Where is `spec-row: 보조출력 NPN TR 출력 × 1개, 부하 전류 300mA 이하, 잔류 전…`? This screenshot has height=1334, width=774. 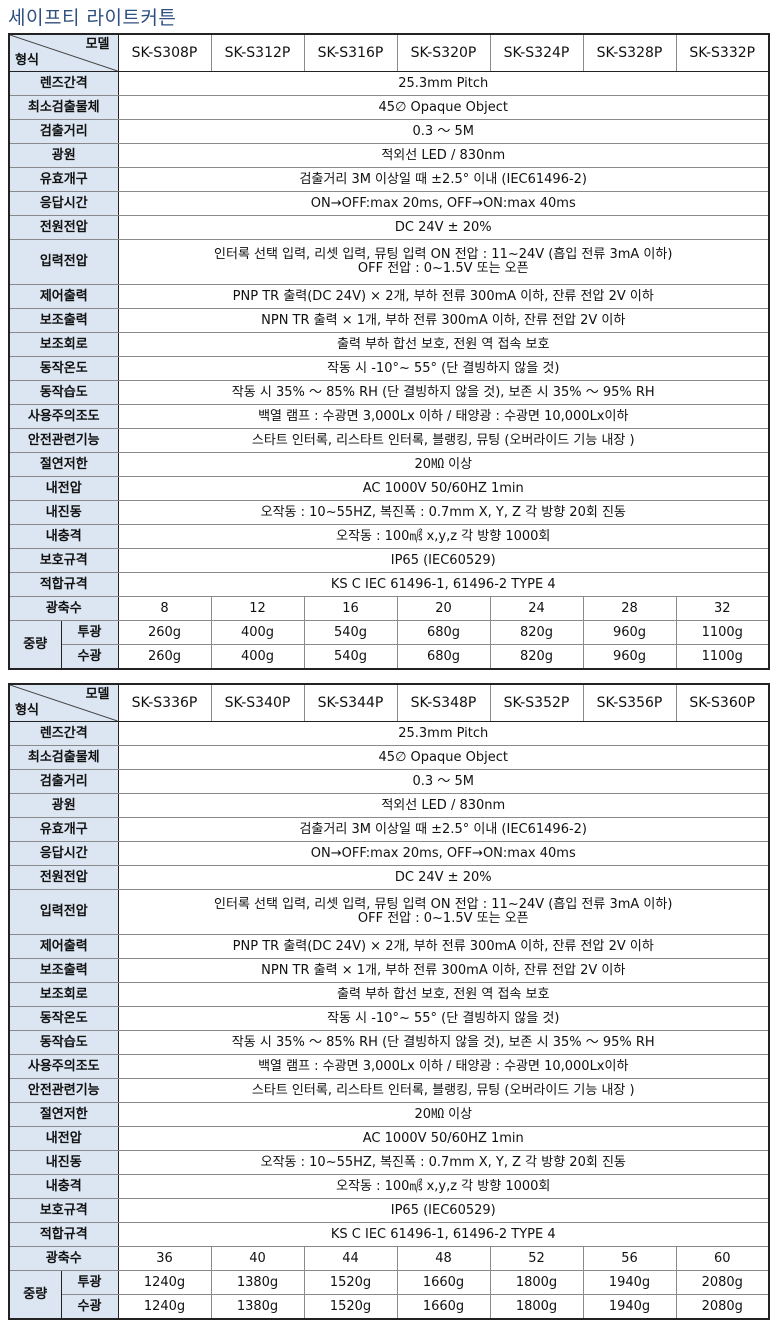
spec-row: 보조출력 NPN TR 출력 × 1개, 부하 전류 300mA 이하, 잔류 전… is located at coordinates (389, 970).